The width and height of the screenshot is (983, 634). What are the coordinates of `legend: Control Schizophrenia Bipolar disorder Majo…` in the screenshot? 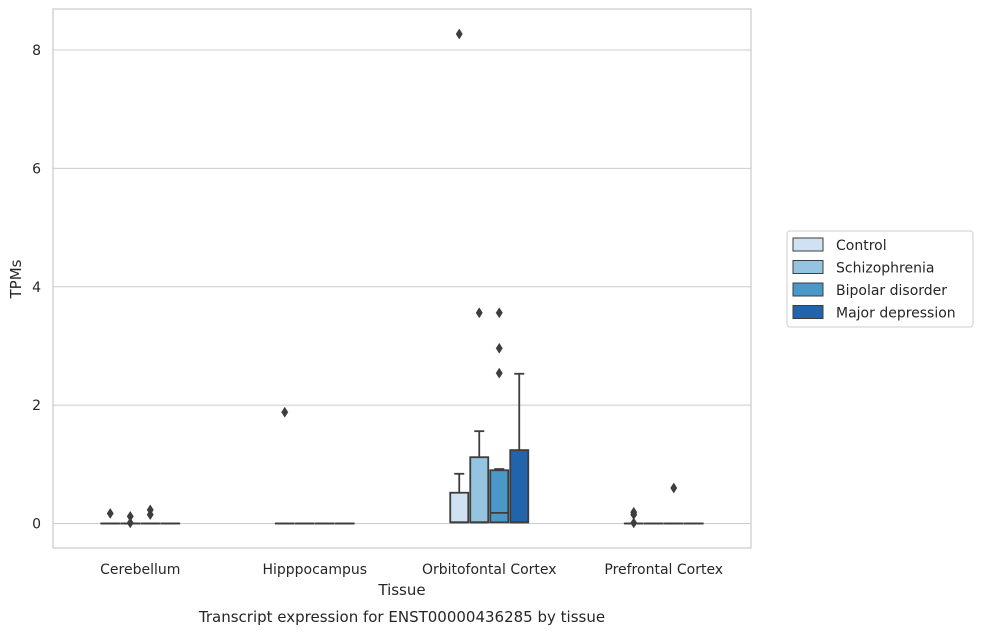 It's located at (880, 279).